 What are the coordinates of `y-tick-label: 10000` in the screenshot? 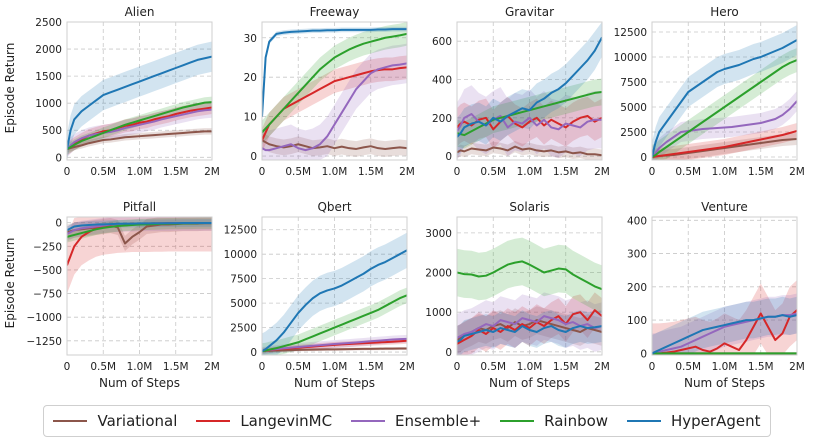 It's located at (240, 255).